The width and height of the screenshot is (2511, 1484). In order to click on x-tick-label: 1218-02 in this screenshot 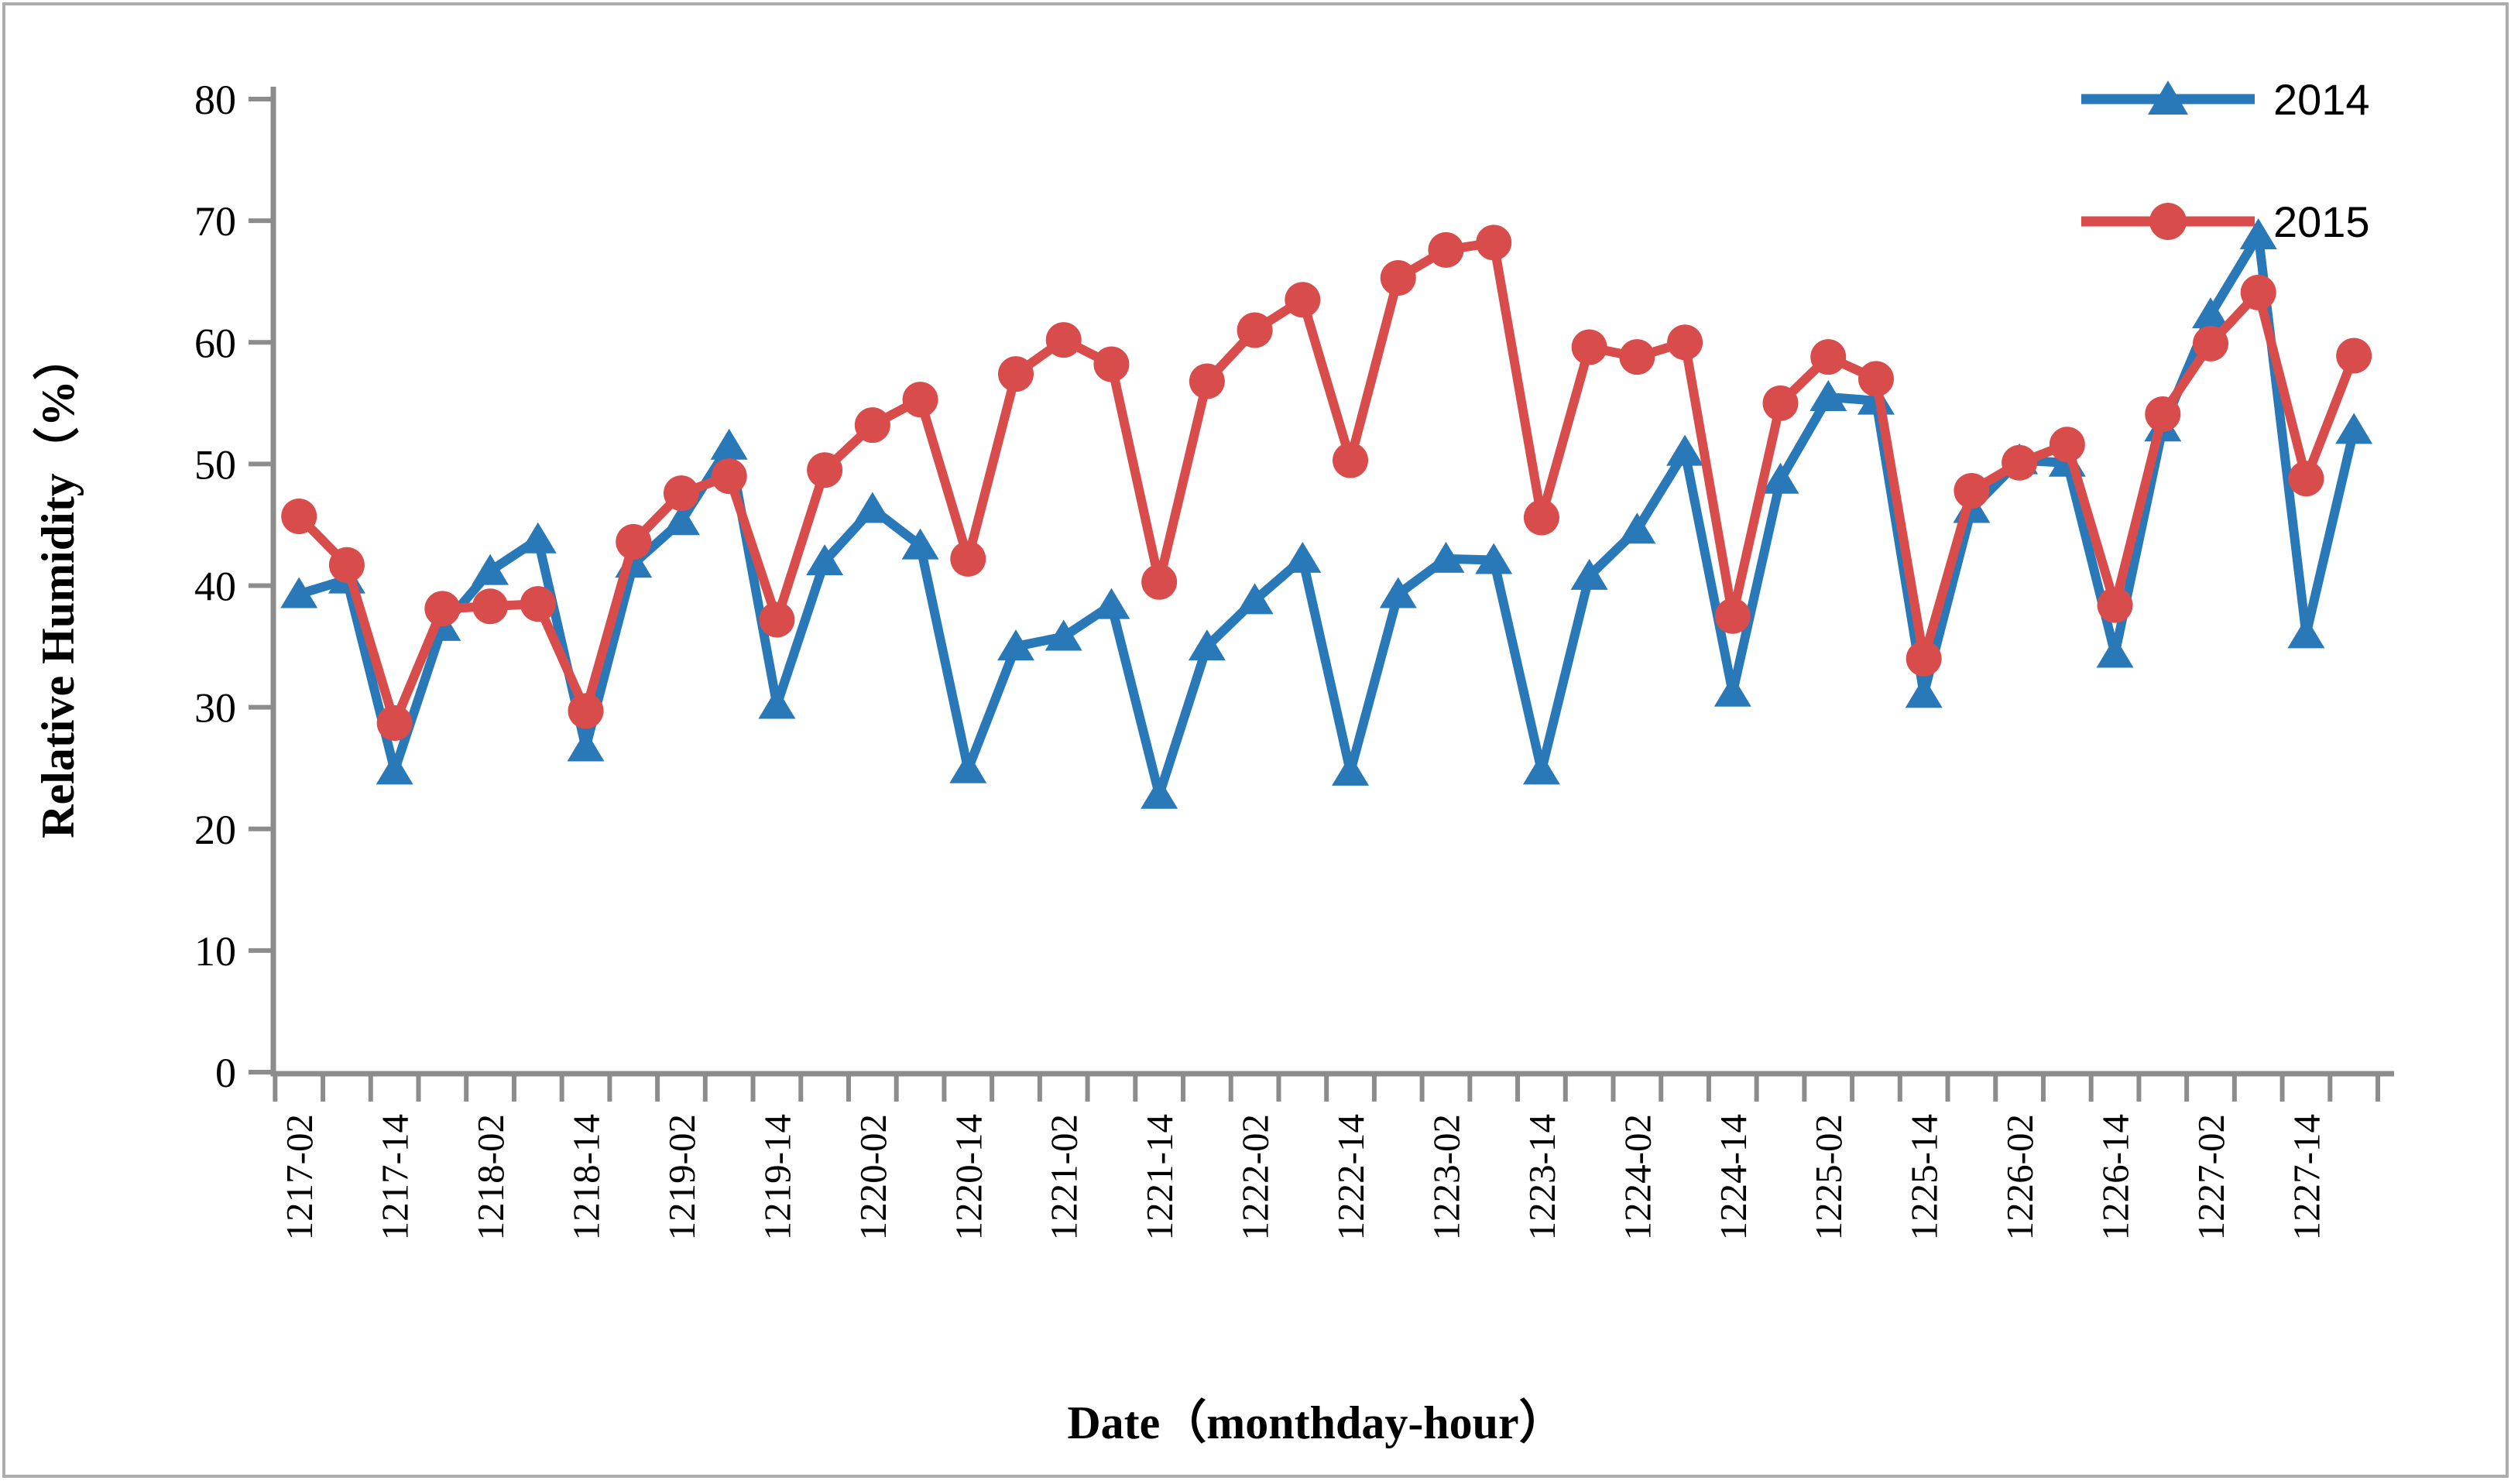, I will do `click(490, 1177)`.